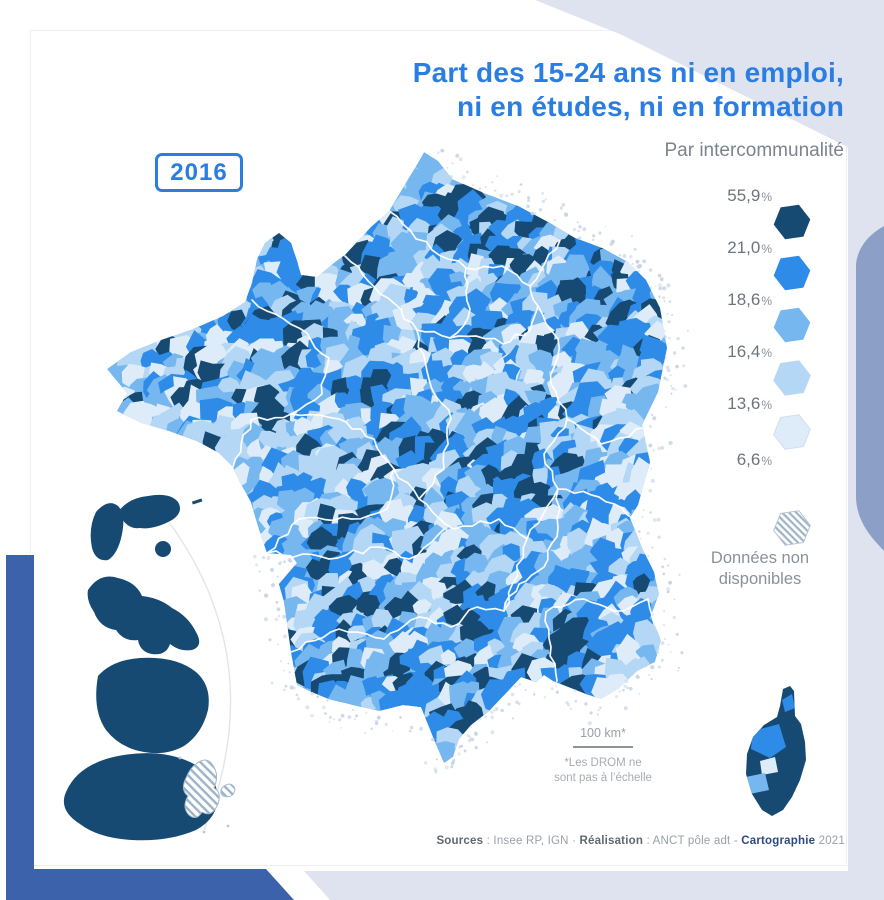  What do you see at coordinates (754, 150) in the screenshot?
I see `subtitle: Par intercommunalité` at bounding box center [754, 150].